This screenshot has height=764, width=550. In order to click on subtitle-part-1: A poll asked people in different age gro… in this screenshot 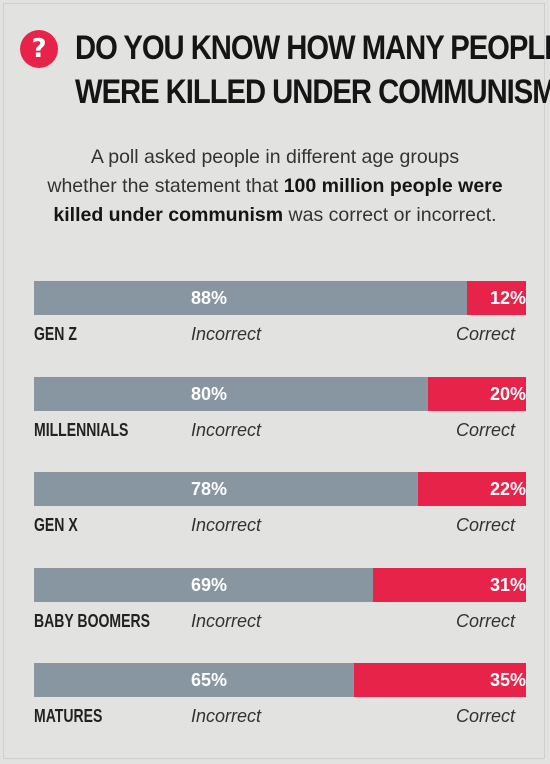, I will do `click(275, 157)`.